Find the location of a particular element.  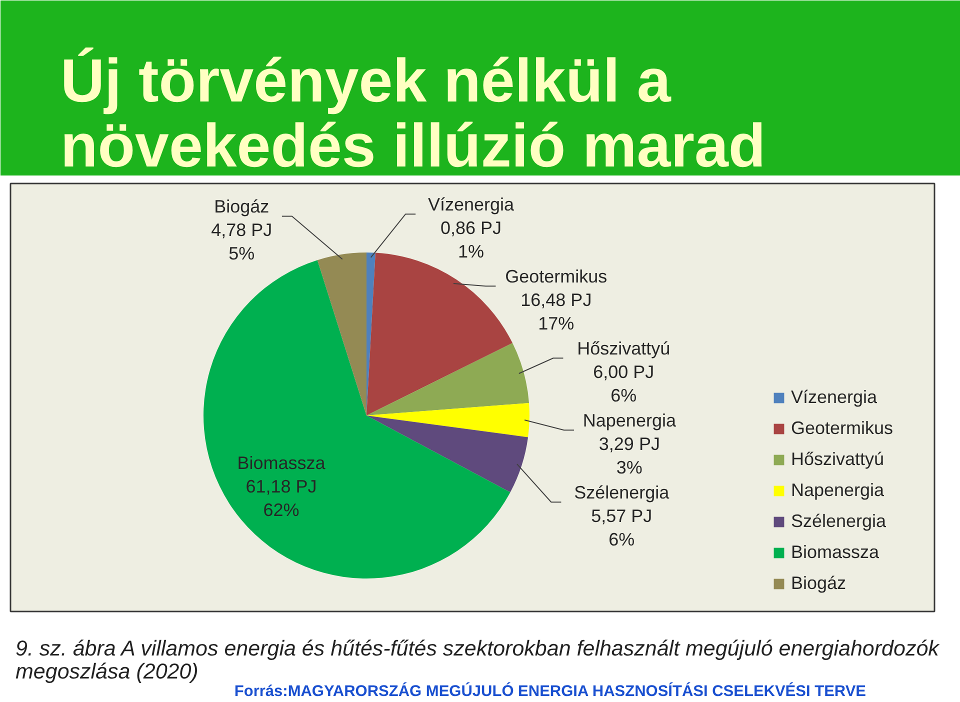

data-label: 0,86 PJ 1% is located at coordinates (471, 240).